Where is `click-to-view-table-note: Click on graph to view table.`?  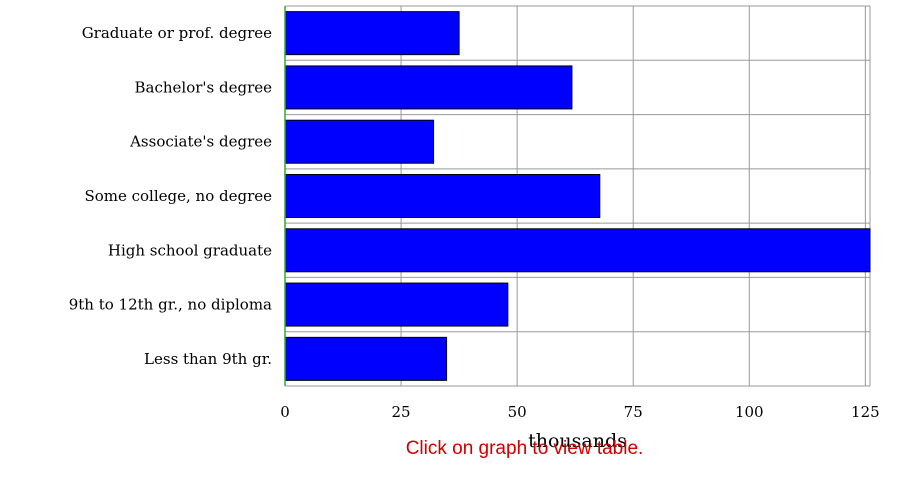
click-to-view-table-note: Click on graph to view table. is located at coordinates (524, 448).